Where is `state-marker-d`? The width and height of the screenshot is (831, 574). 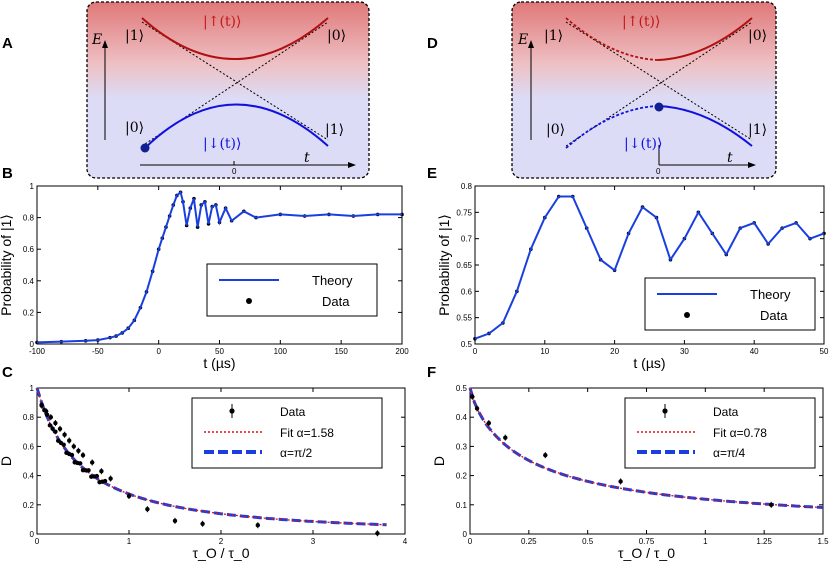 state-marker-d is located at coordinates (659, 107).